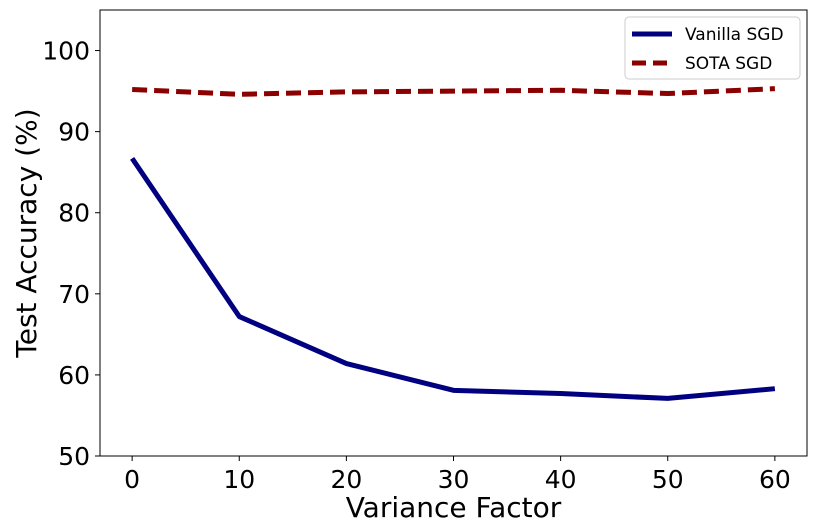 The image size is (817, 529). What do you see at coordinates (775, 479) in the screenshot?
I see `x-tick-label: 60` at bounding box center [775, 479].